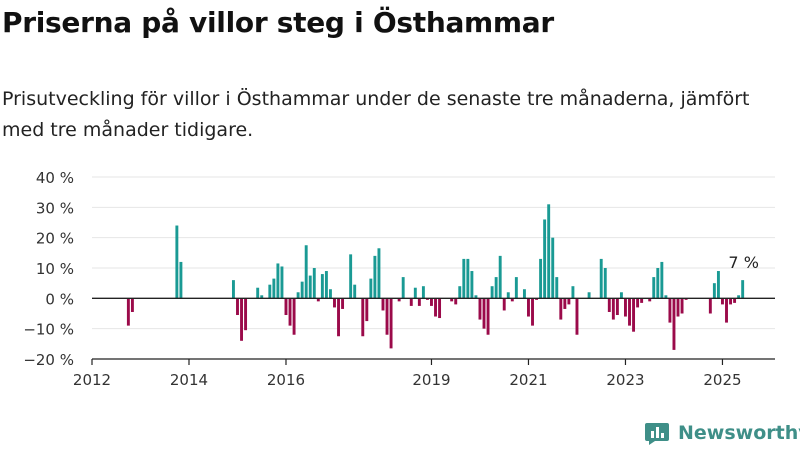  Describe the element at coordinates (739, 433) in the screenshot. I see `brand-name: Newsworthy` at that location.